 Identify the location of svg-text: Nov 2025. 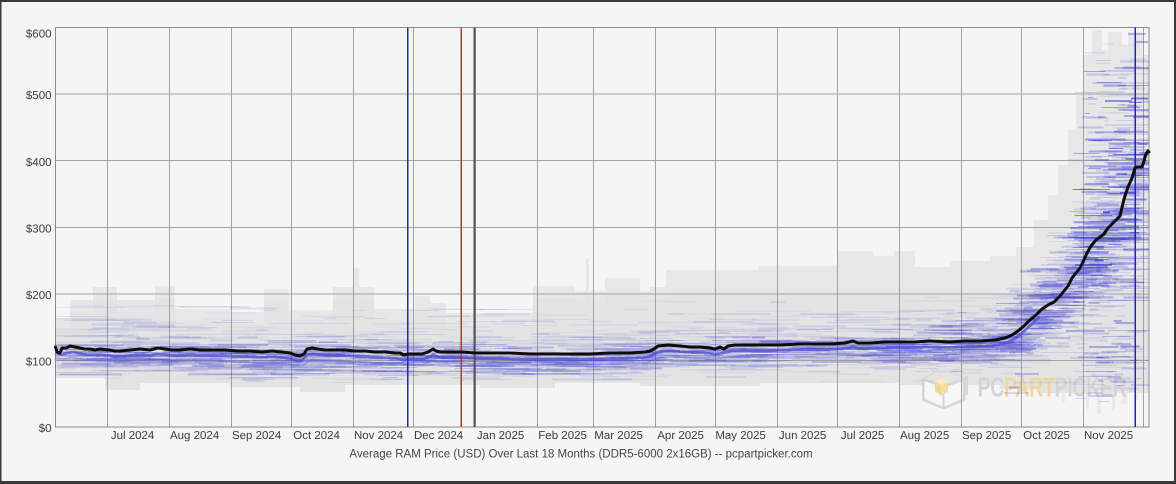
(1108, 436).